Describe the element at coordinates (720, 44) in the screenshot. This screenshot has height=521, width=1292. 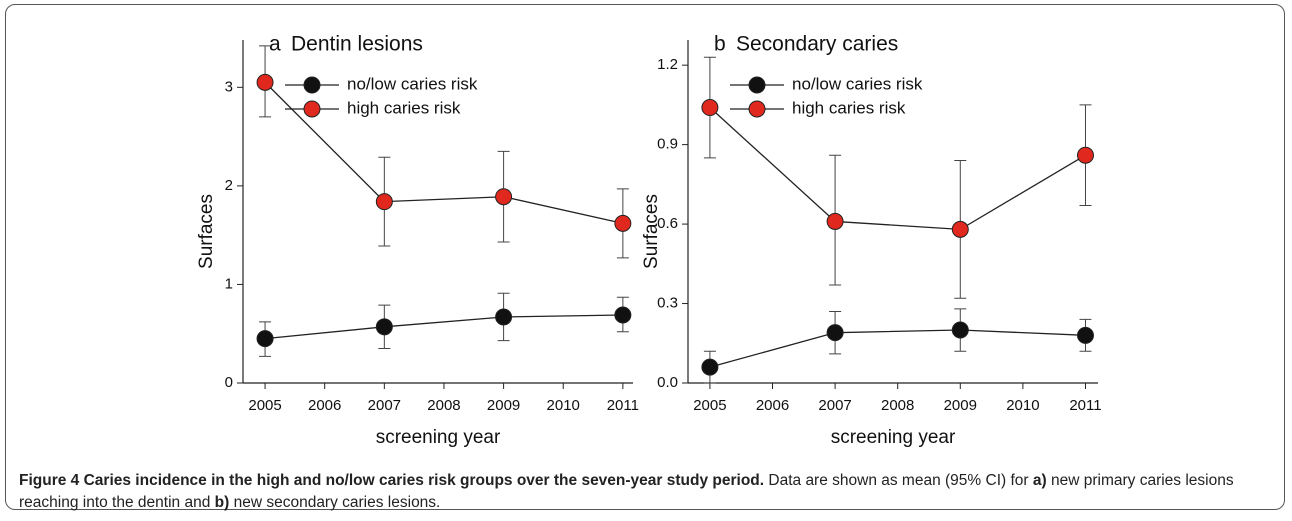
I see `panel-label: b` at that location.